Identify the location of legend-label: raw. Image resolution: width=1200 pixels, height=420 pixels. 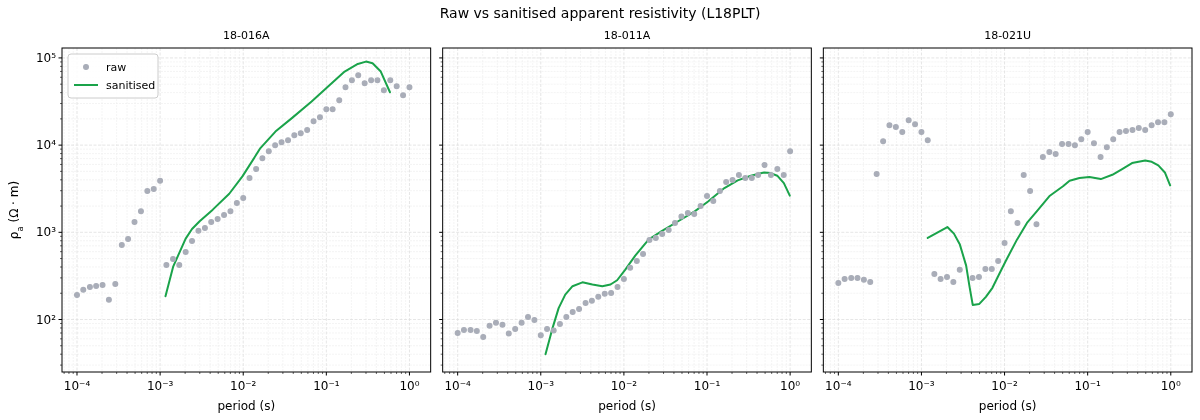
(116, 67).